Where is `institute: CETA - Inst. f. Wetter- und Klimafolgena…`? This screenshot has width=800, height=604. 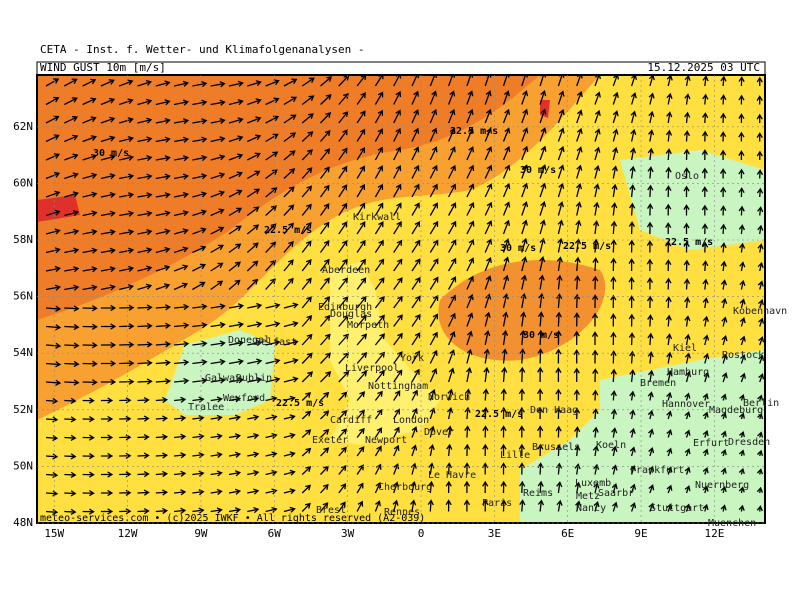 institute: CETA - Inst. f. Wetter- und Klimafolgena… is located at coordinates (202, 49).